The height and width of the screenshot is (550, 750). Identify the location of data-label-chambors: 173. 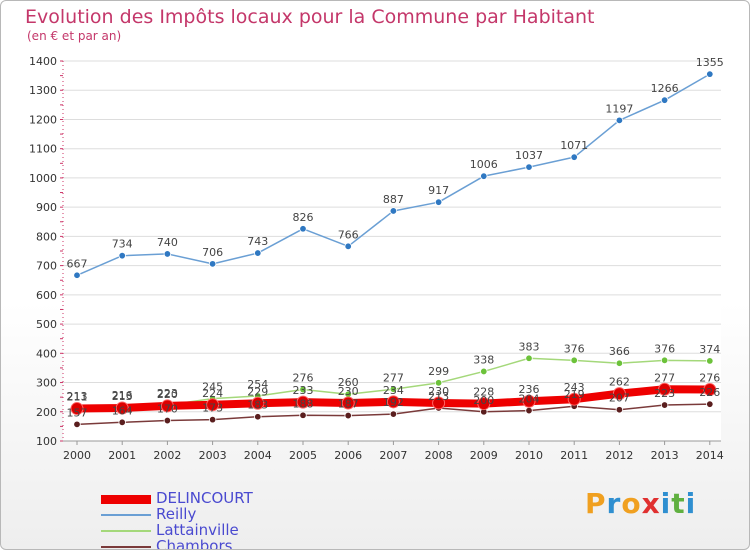
(212, 408).